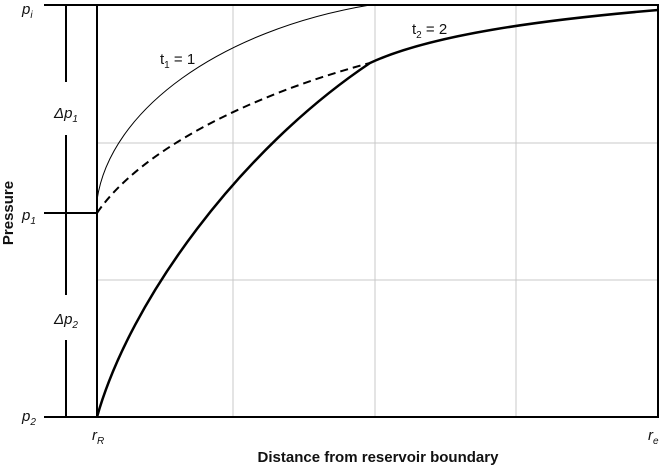 This screenshot has width=663, height=468. Describe the element at coordinates (31, 15) in the screenshot. I see `subscript: i` at that location.